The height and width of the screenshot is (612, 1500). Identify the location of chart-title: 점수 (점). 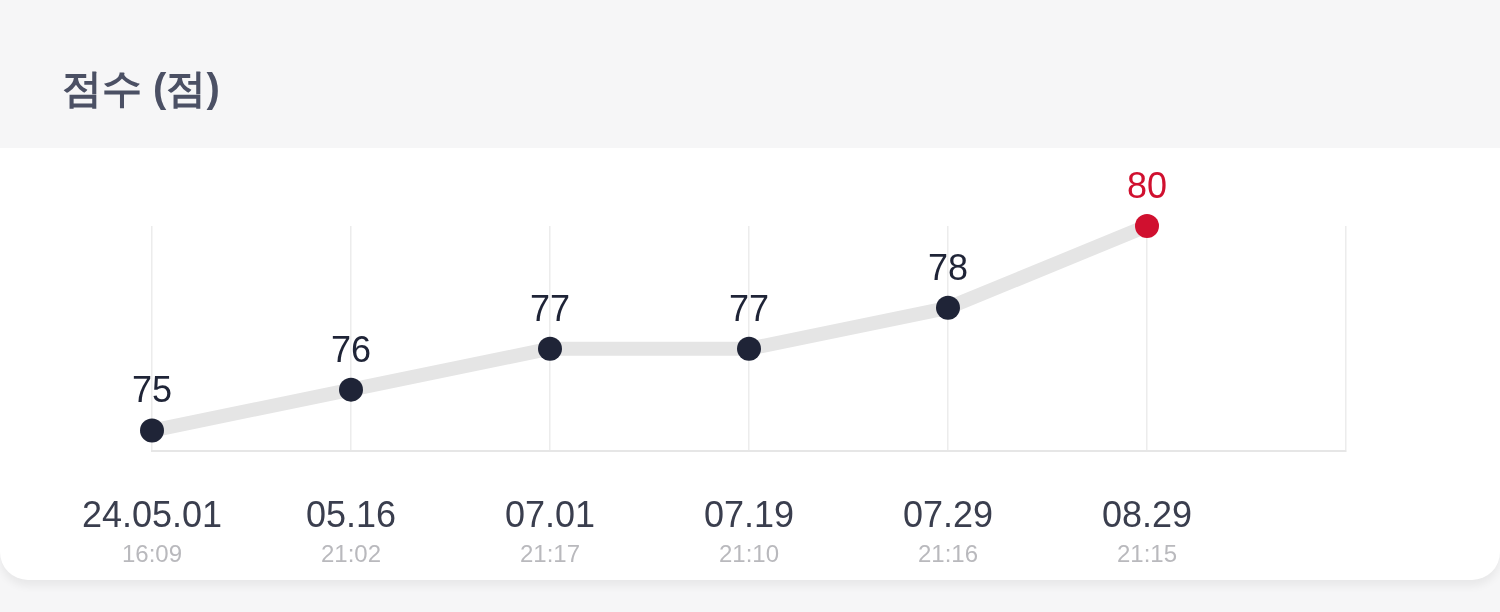
(141, 88).